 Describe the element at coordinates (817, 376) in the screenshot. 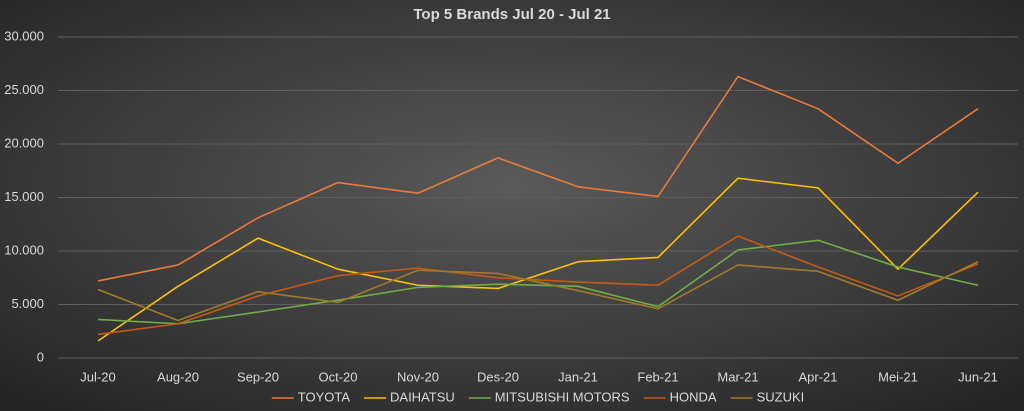

I see `x-tick-label: Apr-21` at that location.